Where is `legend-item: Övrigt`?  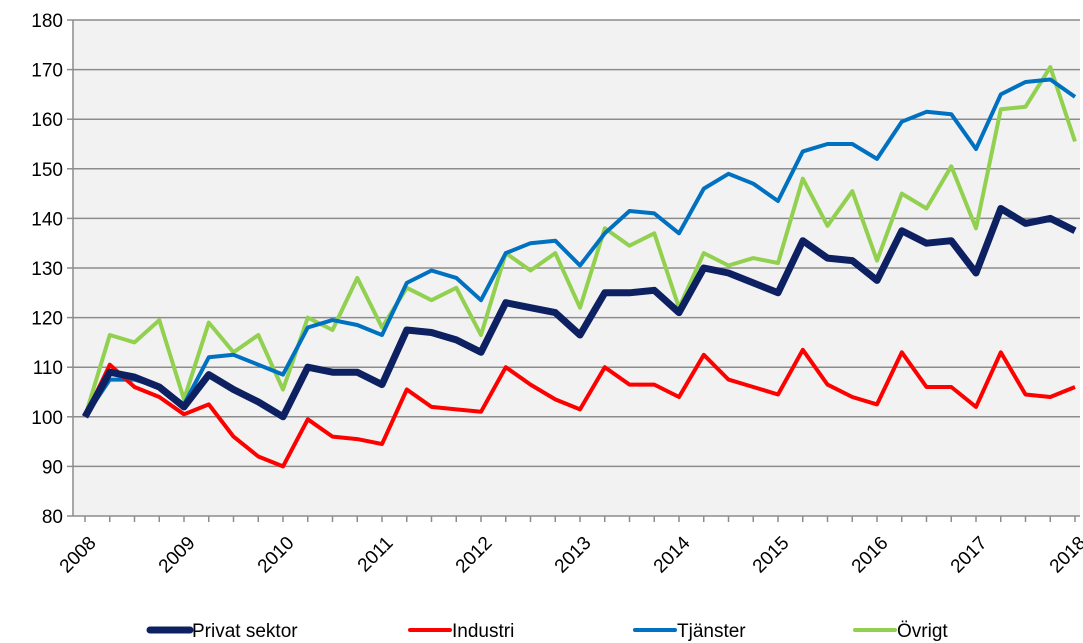 legend-item: Övrigt is located at coordinates (900, 631).